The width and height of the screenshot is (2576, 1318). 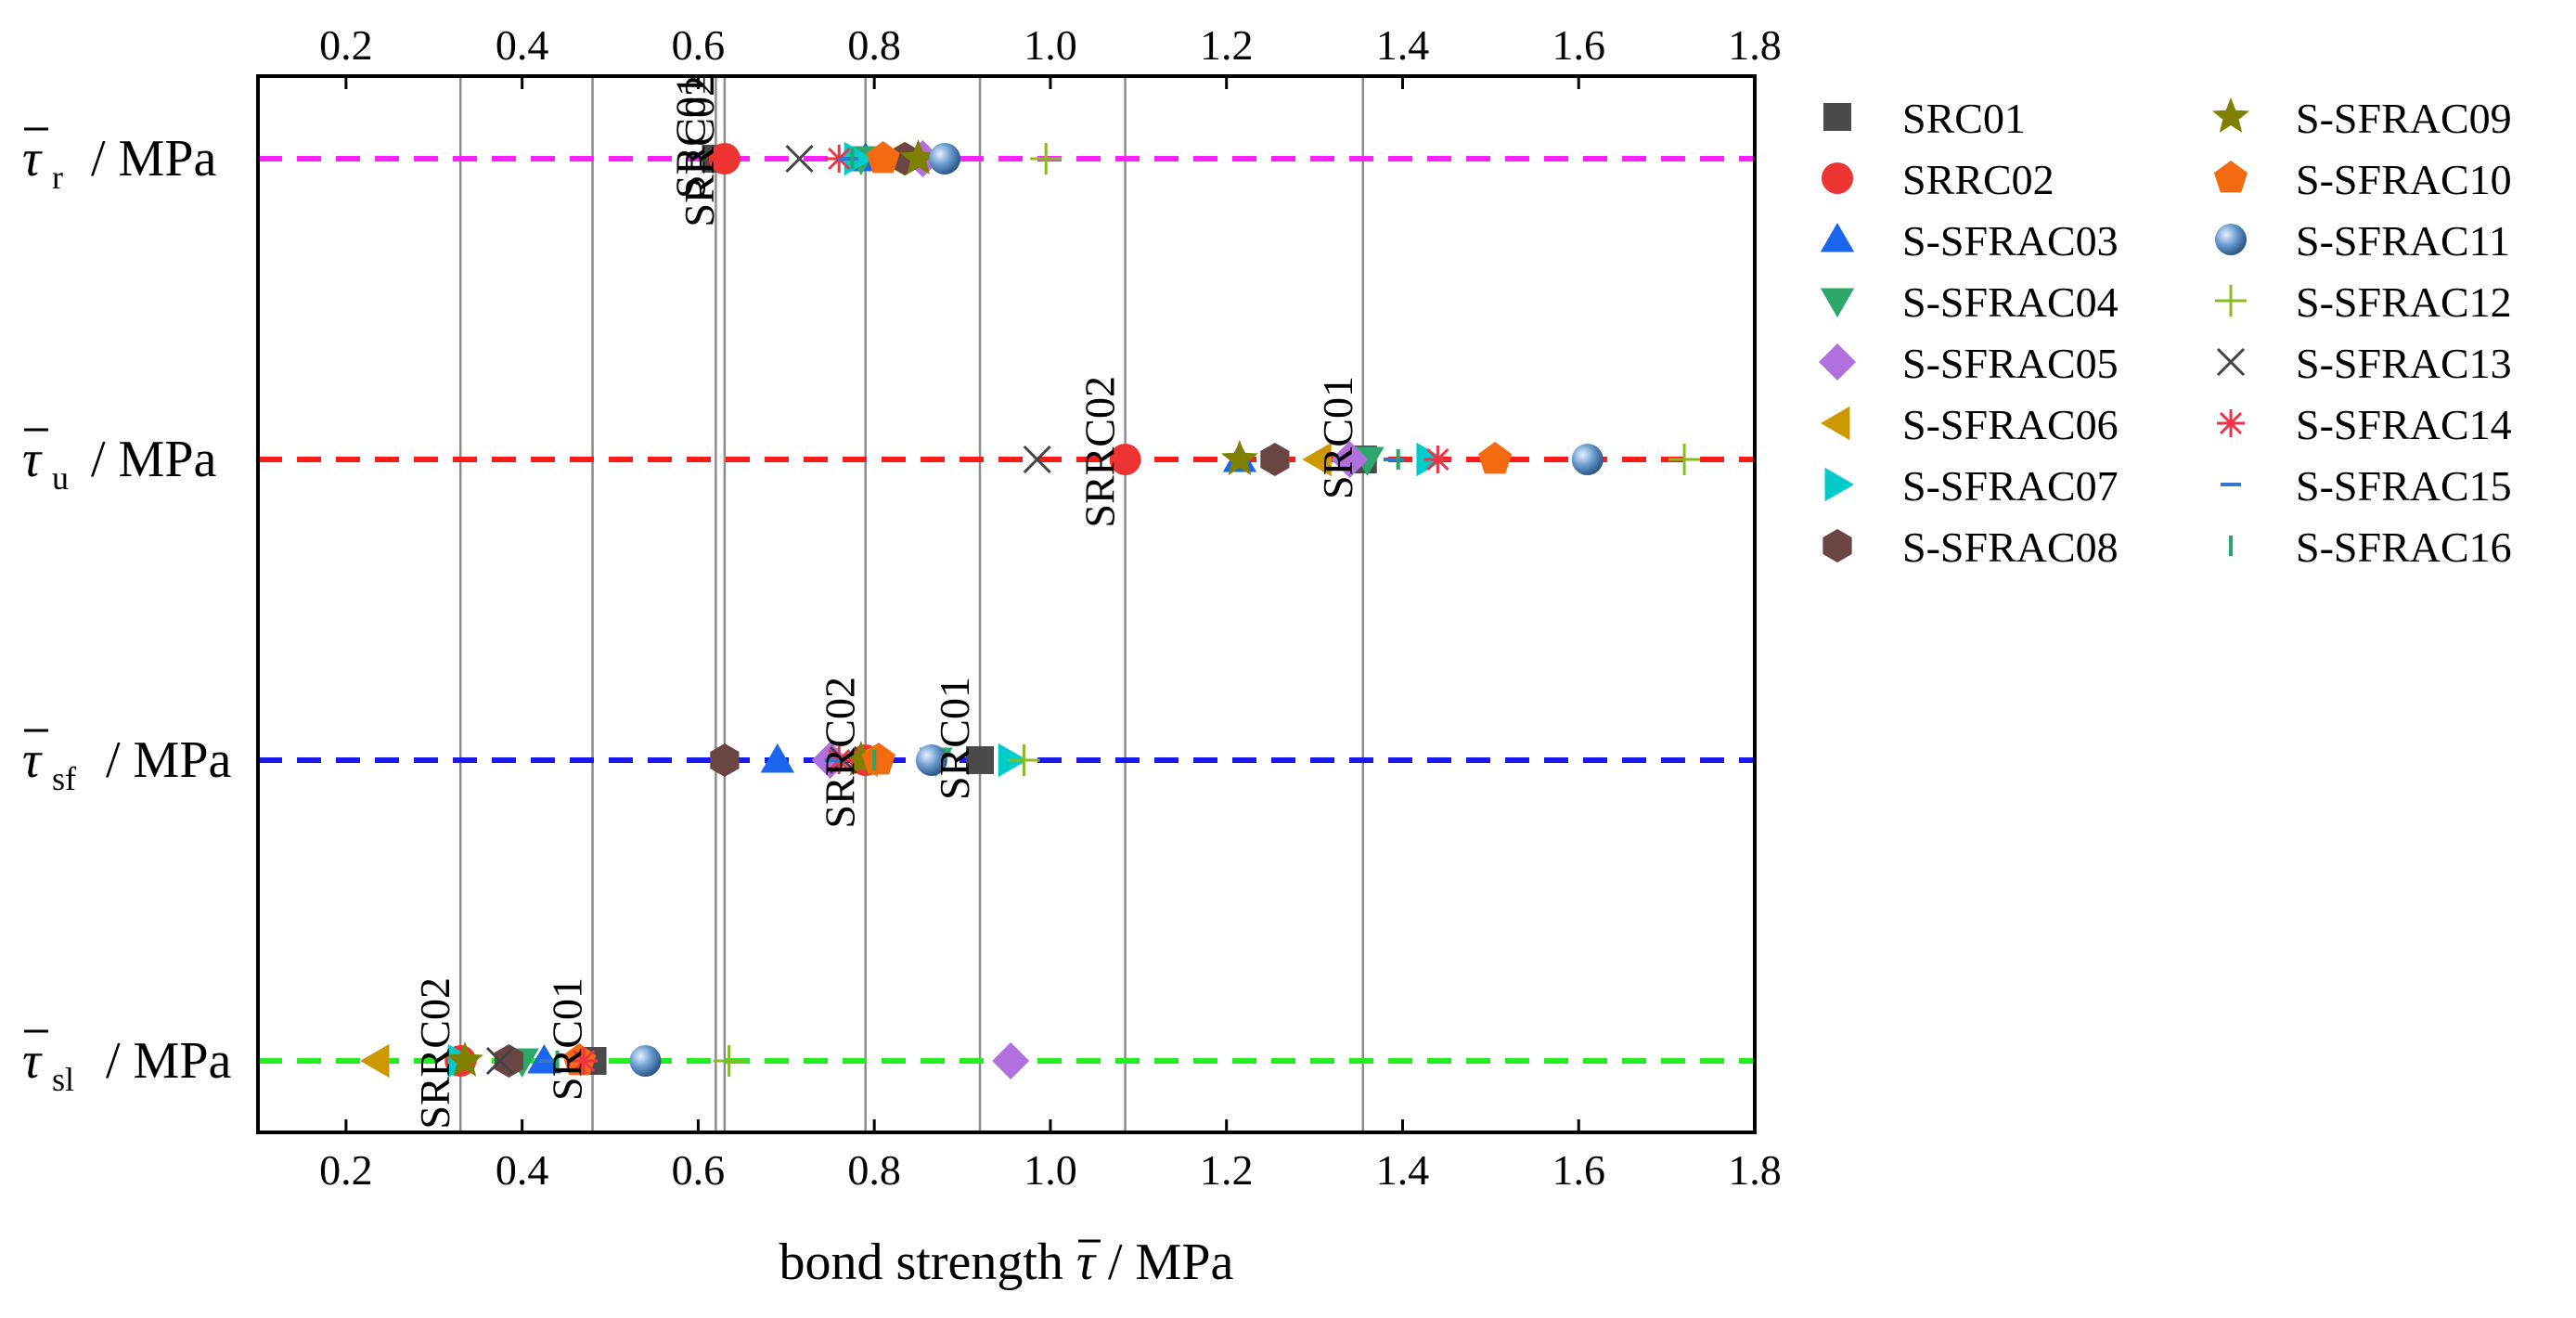 I want to click on legend-item-s-sfrac07: S-SFRAC07, so click(x=1971, y=486).